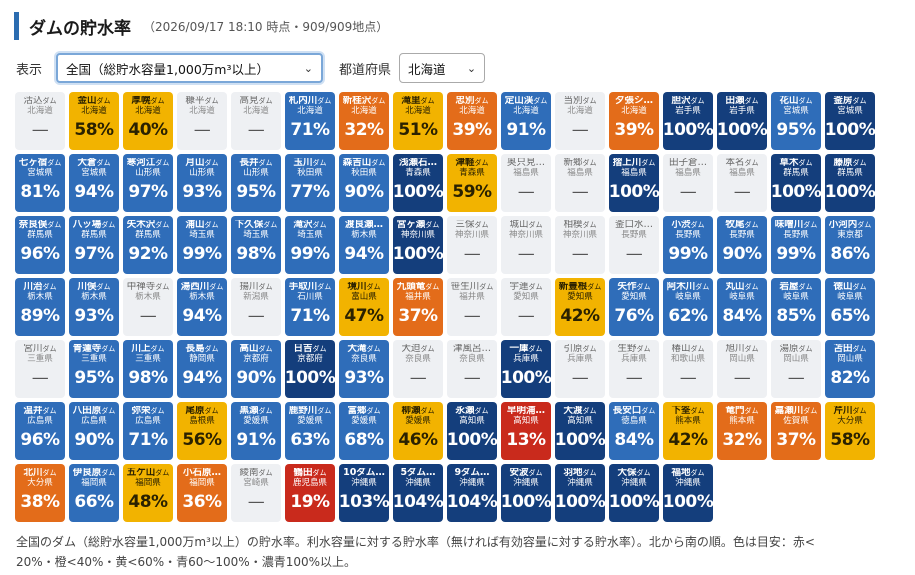 This screenshot has width=915, height=575. I want to click on dam-tile: 苫田ダム 岡山県 82%, so click(850, 369).